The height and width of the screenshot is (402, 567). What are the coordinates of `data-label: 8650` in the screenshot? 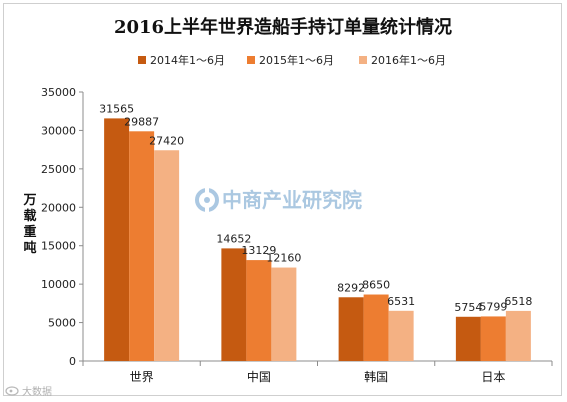 It's located at (376, 285).